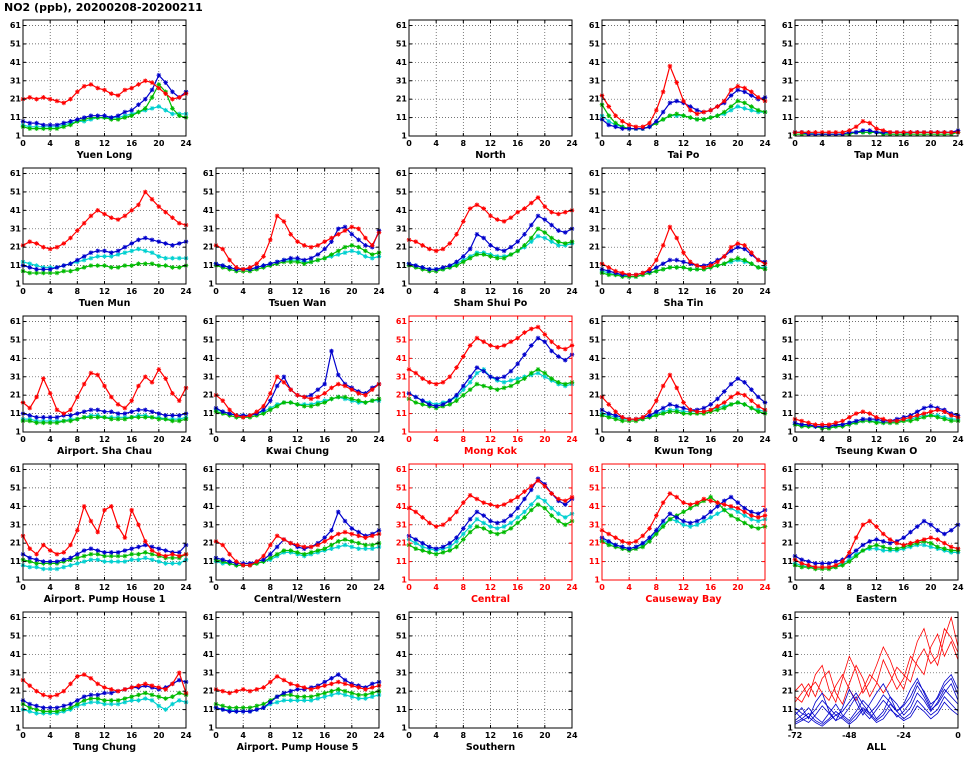 This screenshot has width=965, height=758. Describe the element at coordinates (849, 735) in the screenshot. I see `x-tick-label: -48` at that location.